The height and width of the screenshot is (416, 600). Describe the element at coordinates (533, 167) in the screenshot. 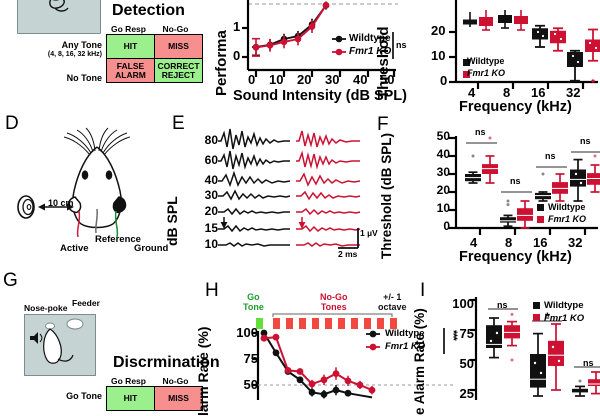

I see `panel-f-sig-brackets` at that location.